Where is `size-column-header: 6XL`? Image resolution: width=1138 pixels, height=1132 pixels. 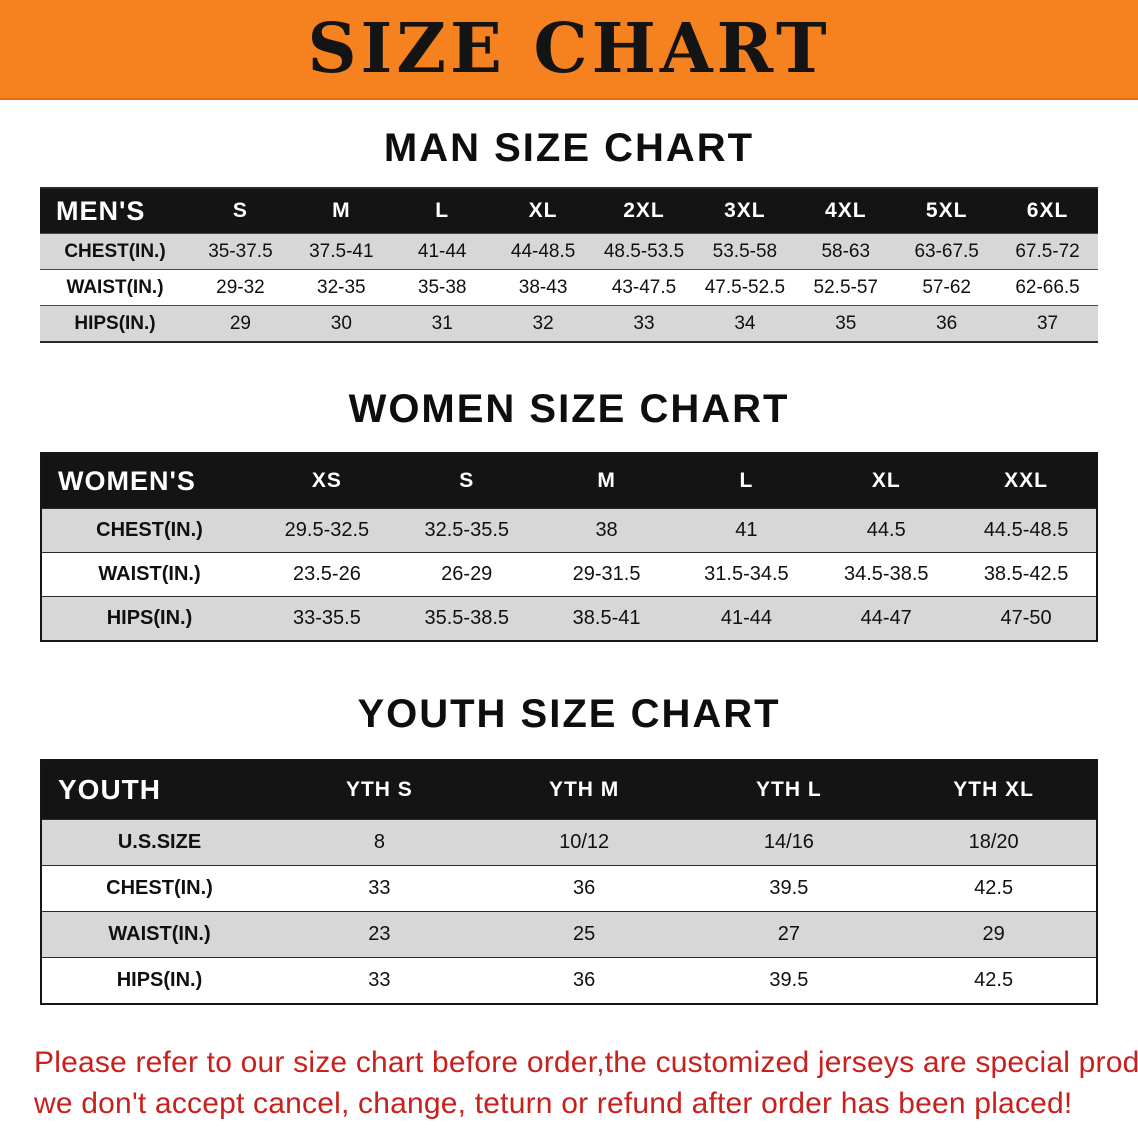 size-column-header: 6XL is located at coordinates (1047, 210).